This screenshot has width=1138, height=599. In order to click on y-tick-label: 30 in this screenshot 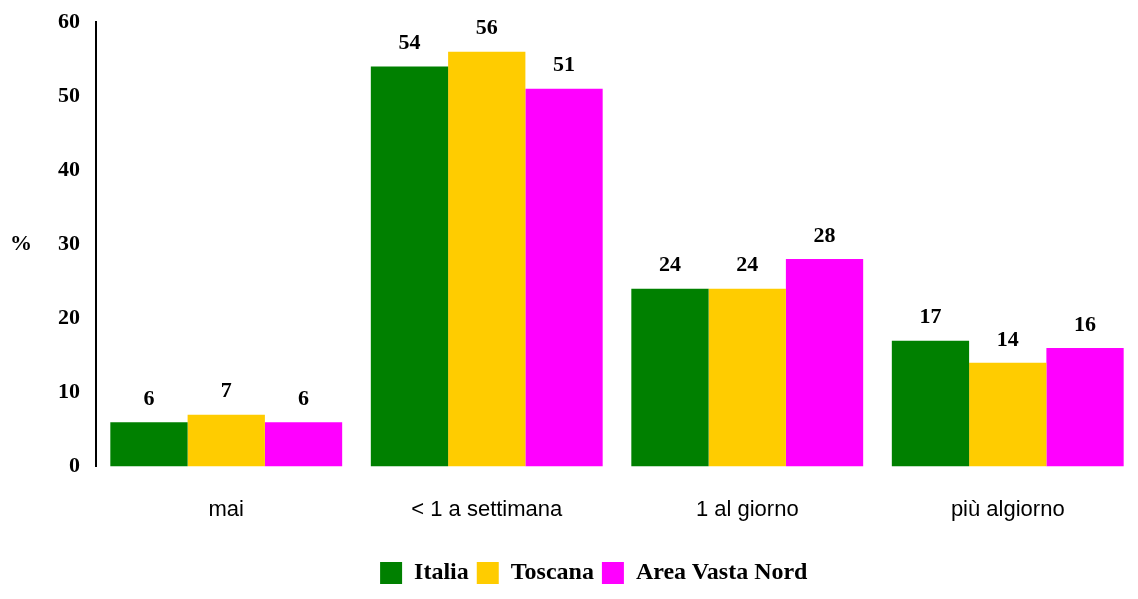, I will do `click(69, 242)`.